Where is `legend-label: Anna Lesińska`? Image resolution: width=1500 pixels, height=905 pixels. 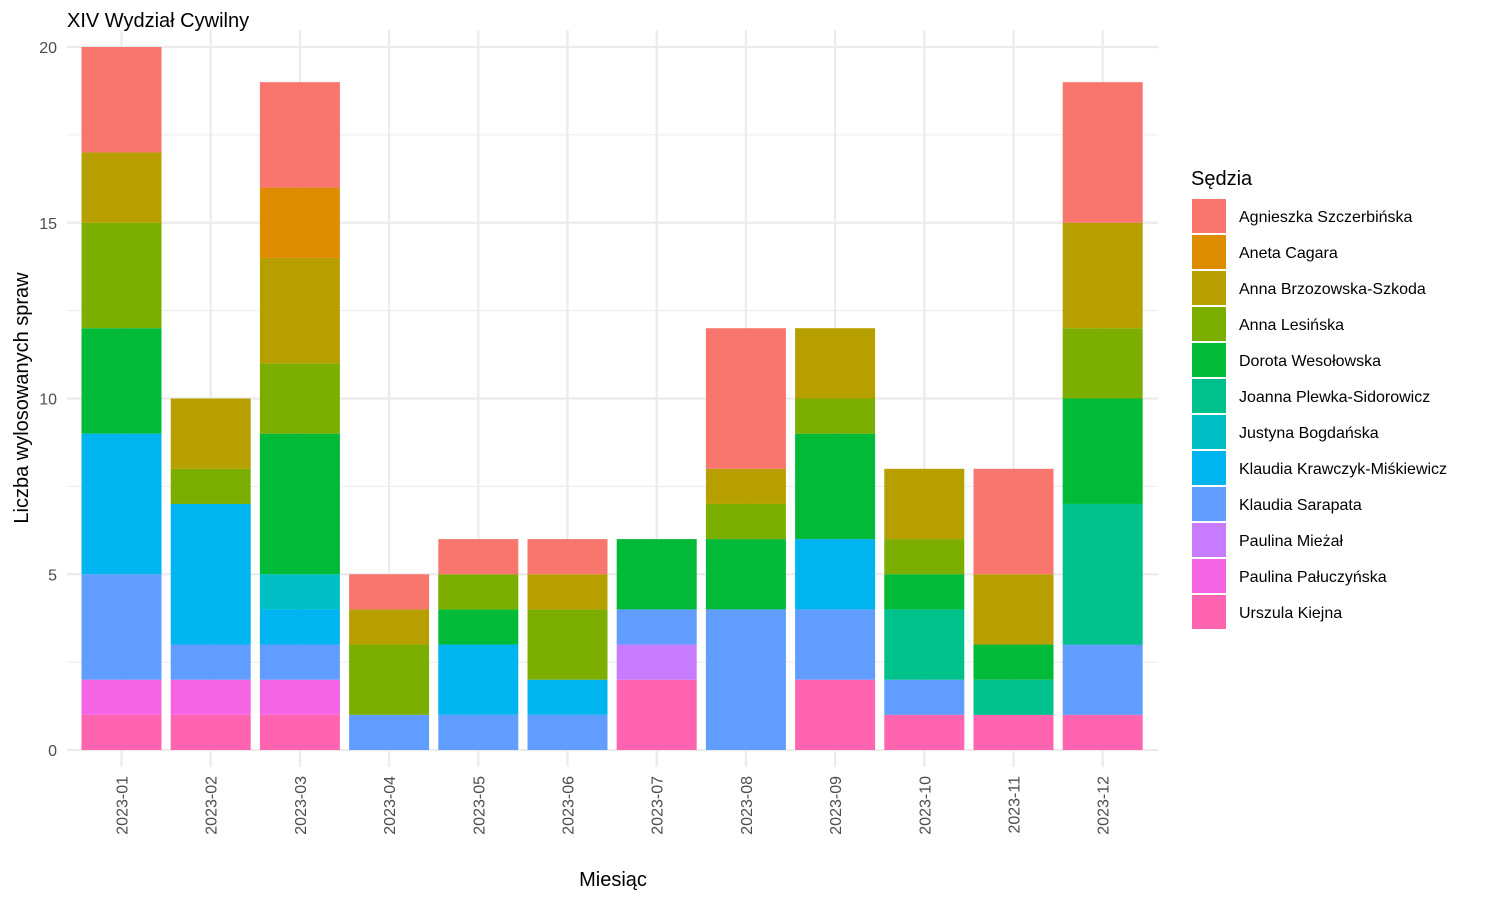
legend-label: Anna Lesińska is located at coordinates (1291, 325).